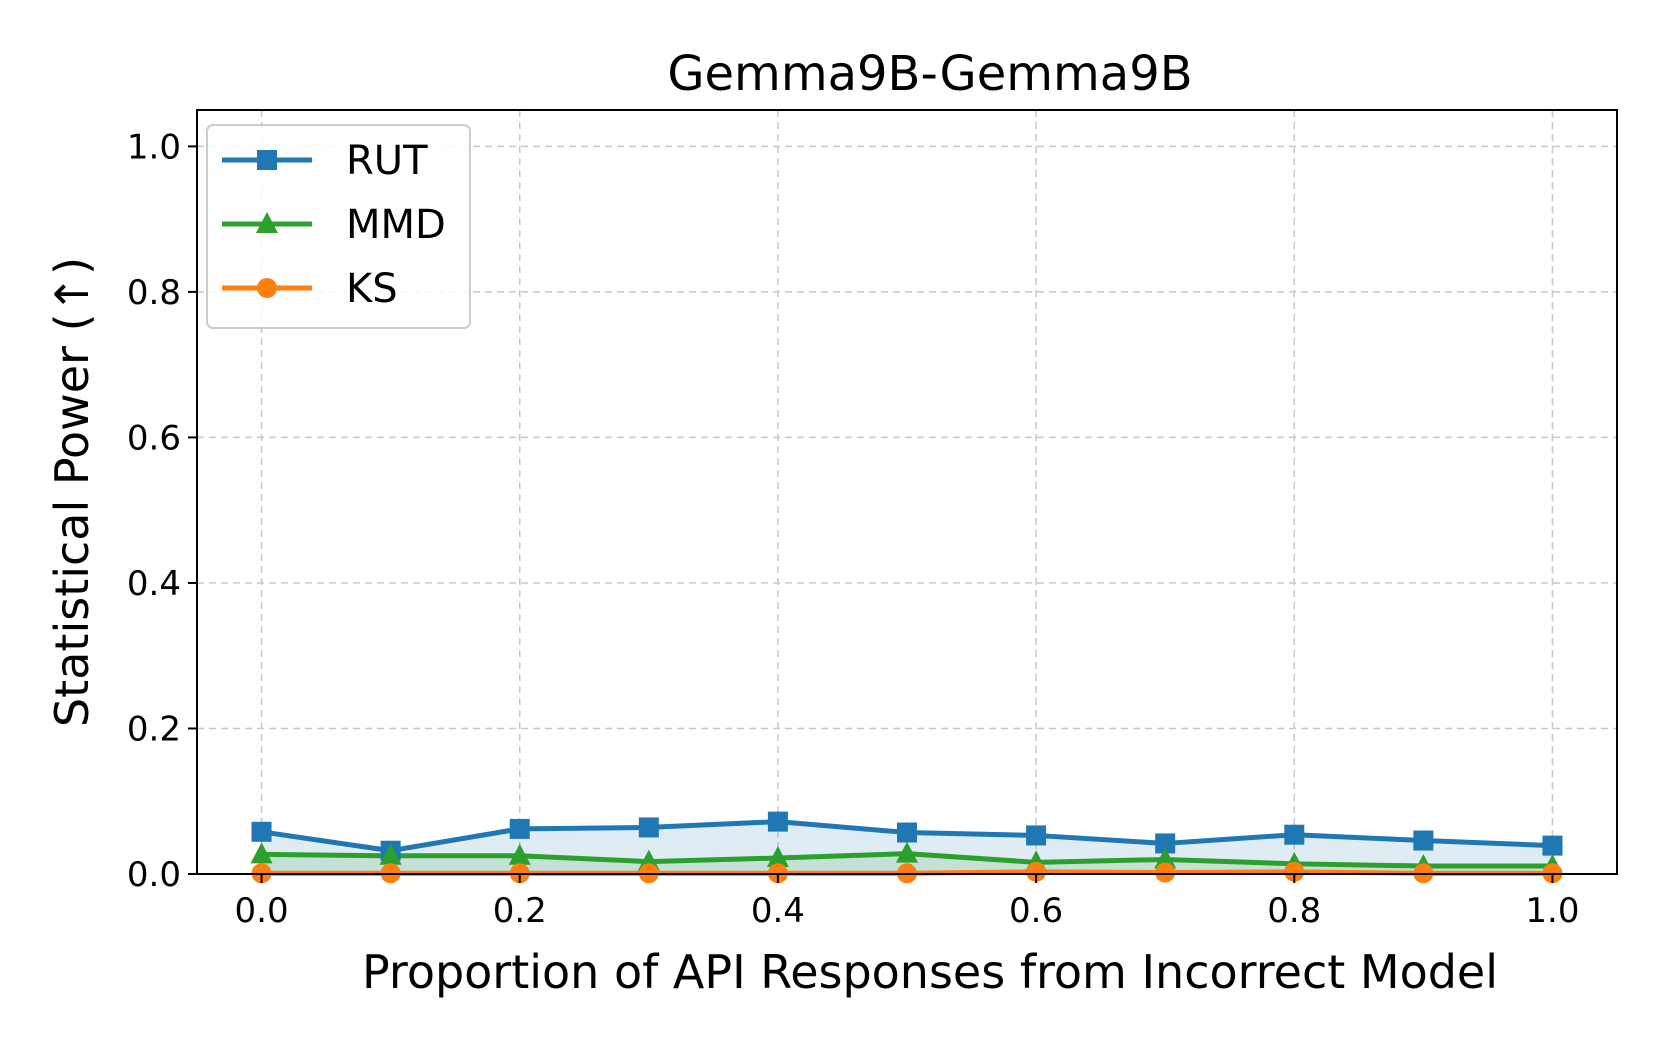 This screenshot has width=1661, height=1038. Describe the element at coordinates (154, 293) in the screenshot. I see `y-tick-label: 0.8` at that location.